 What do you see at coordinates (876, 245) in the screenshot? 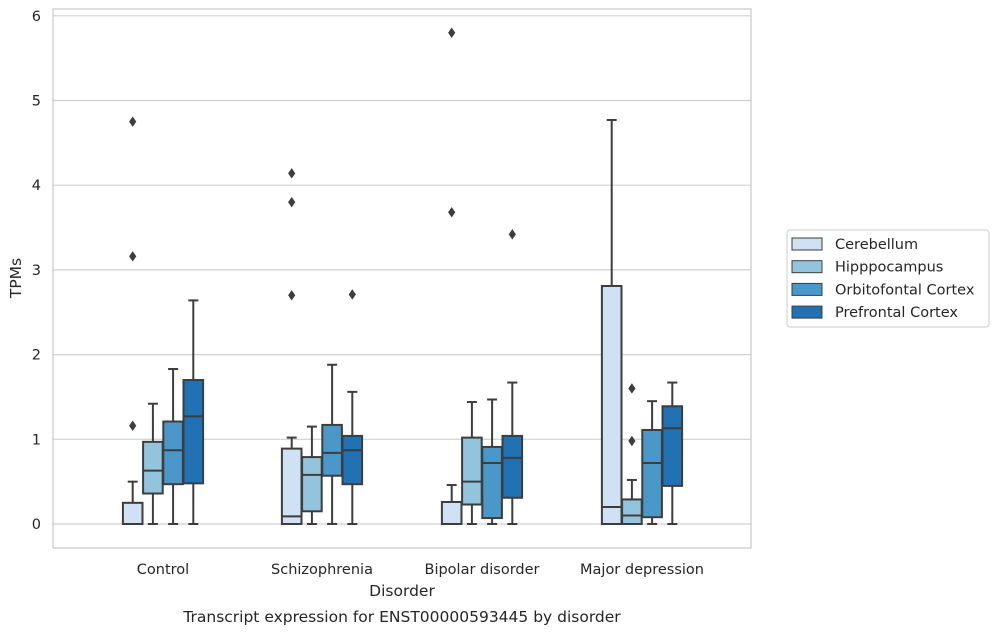
I see `legend-label: Cerebellum` at bounding box center [876, 245].